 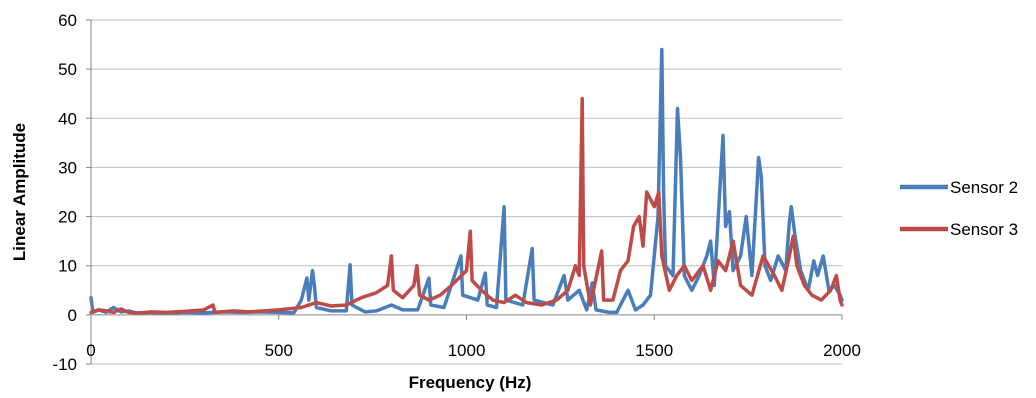 What do you see at coordinates (67, 217) in the screenshot?
I see `y-tick-label-3: 20` at bounding box center [67, 217].